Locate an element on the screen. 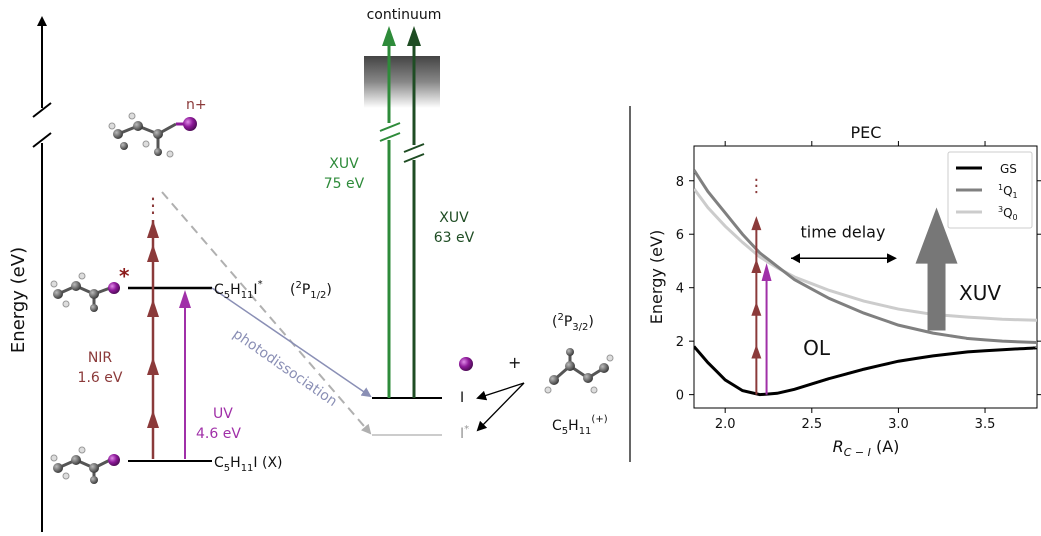 This screenshot has height=536, width=1041. branch-arrow-i is located at coordinates (500, 391).